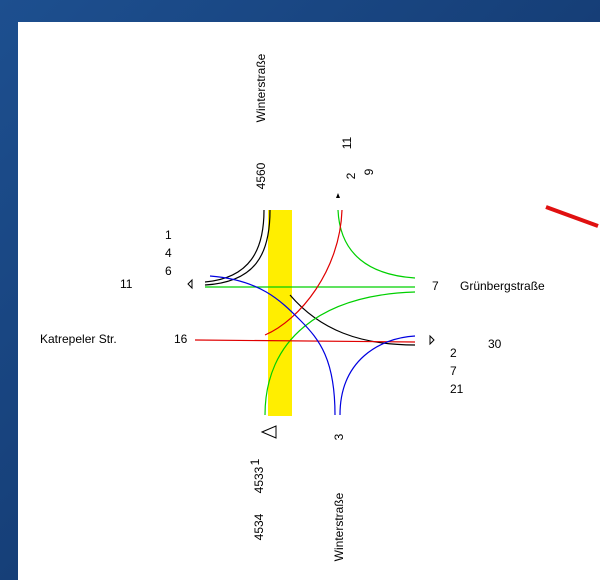 This screenshot has height=580, width=600. What do you see at coordinates (369, 171) in the screenshot?
I see `count: 9` at bounding box center [369, 171].